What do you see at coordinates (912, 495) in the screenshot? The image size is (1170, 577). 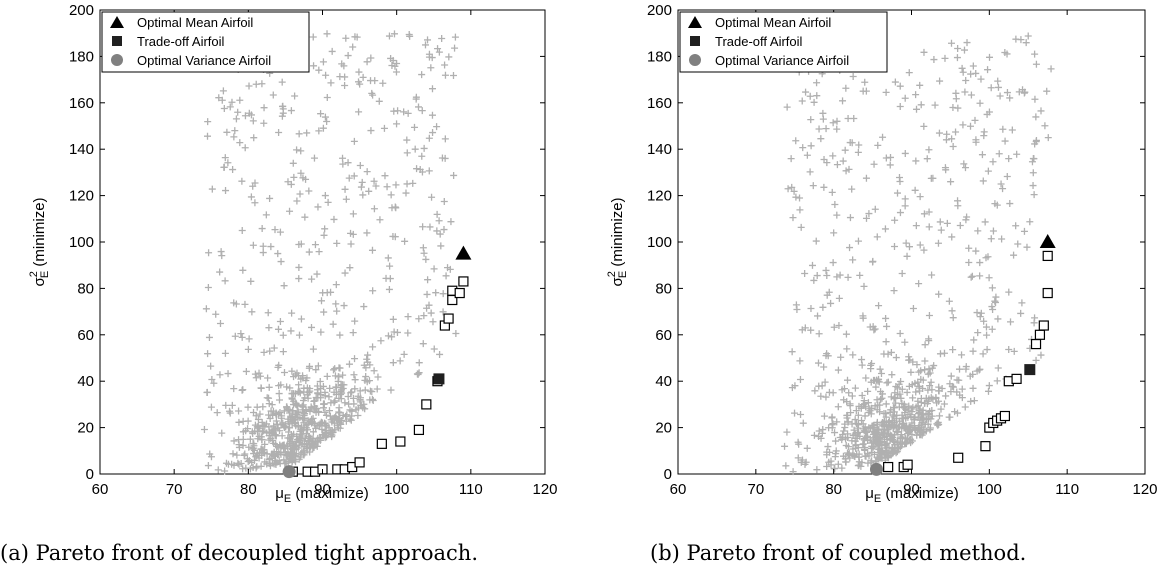 I see `x-axis-label-b: μE (maximize)` at bounding box center [912, 495].